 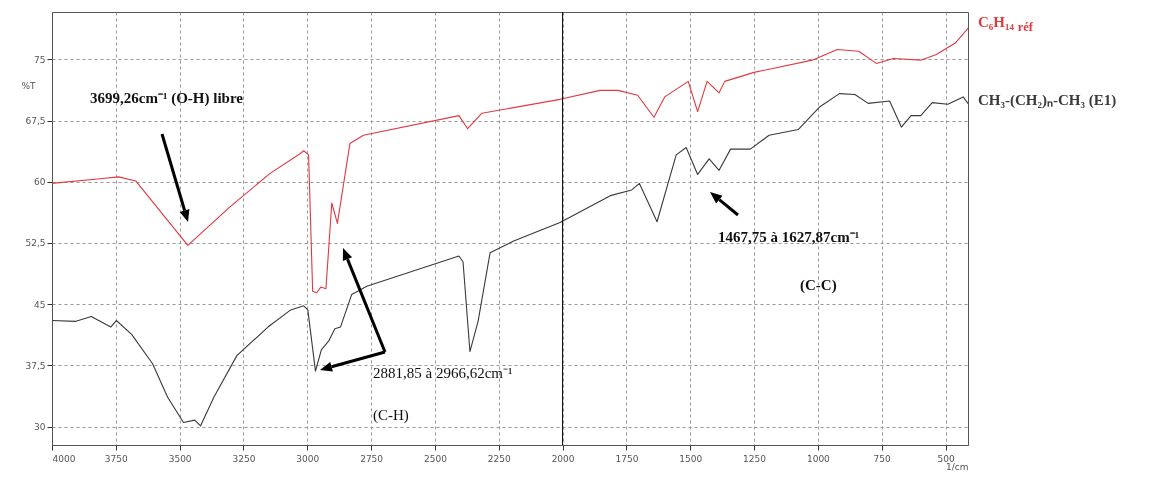 What do you see at coordinates (40, 304) in the screenshot?
I see `y-tick-label: 45` at bounding box center [40, 304].